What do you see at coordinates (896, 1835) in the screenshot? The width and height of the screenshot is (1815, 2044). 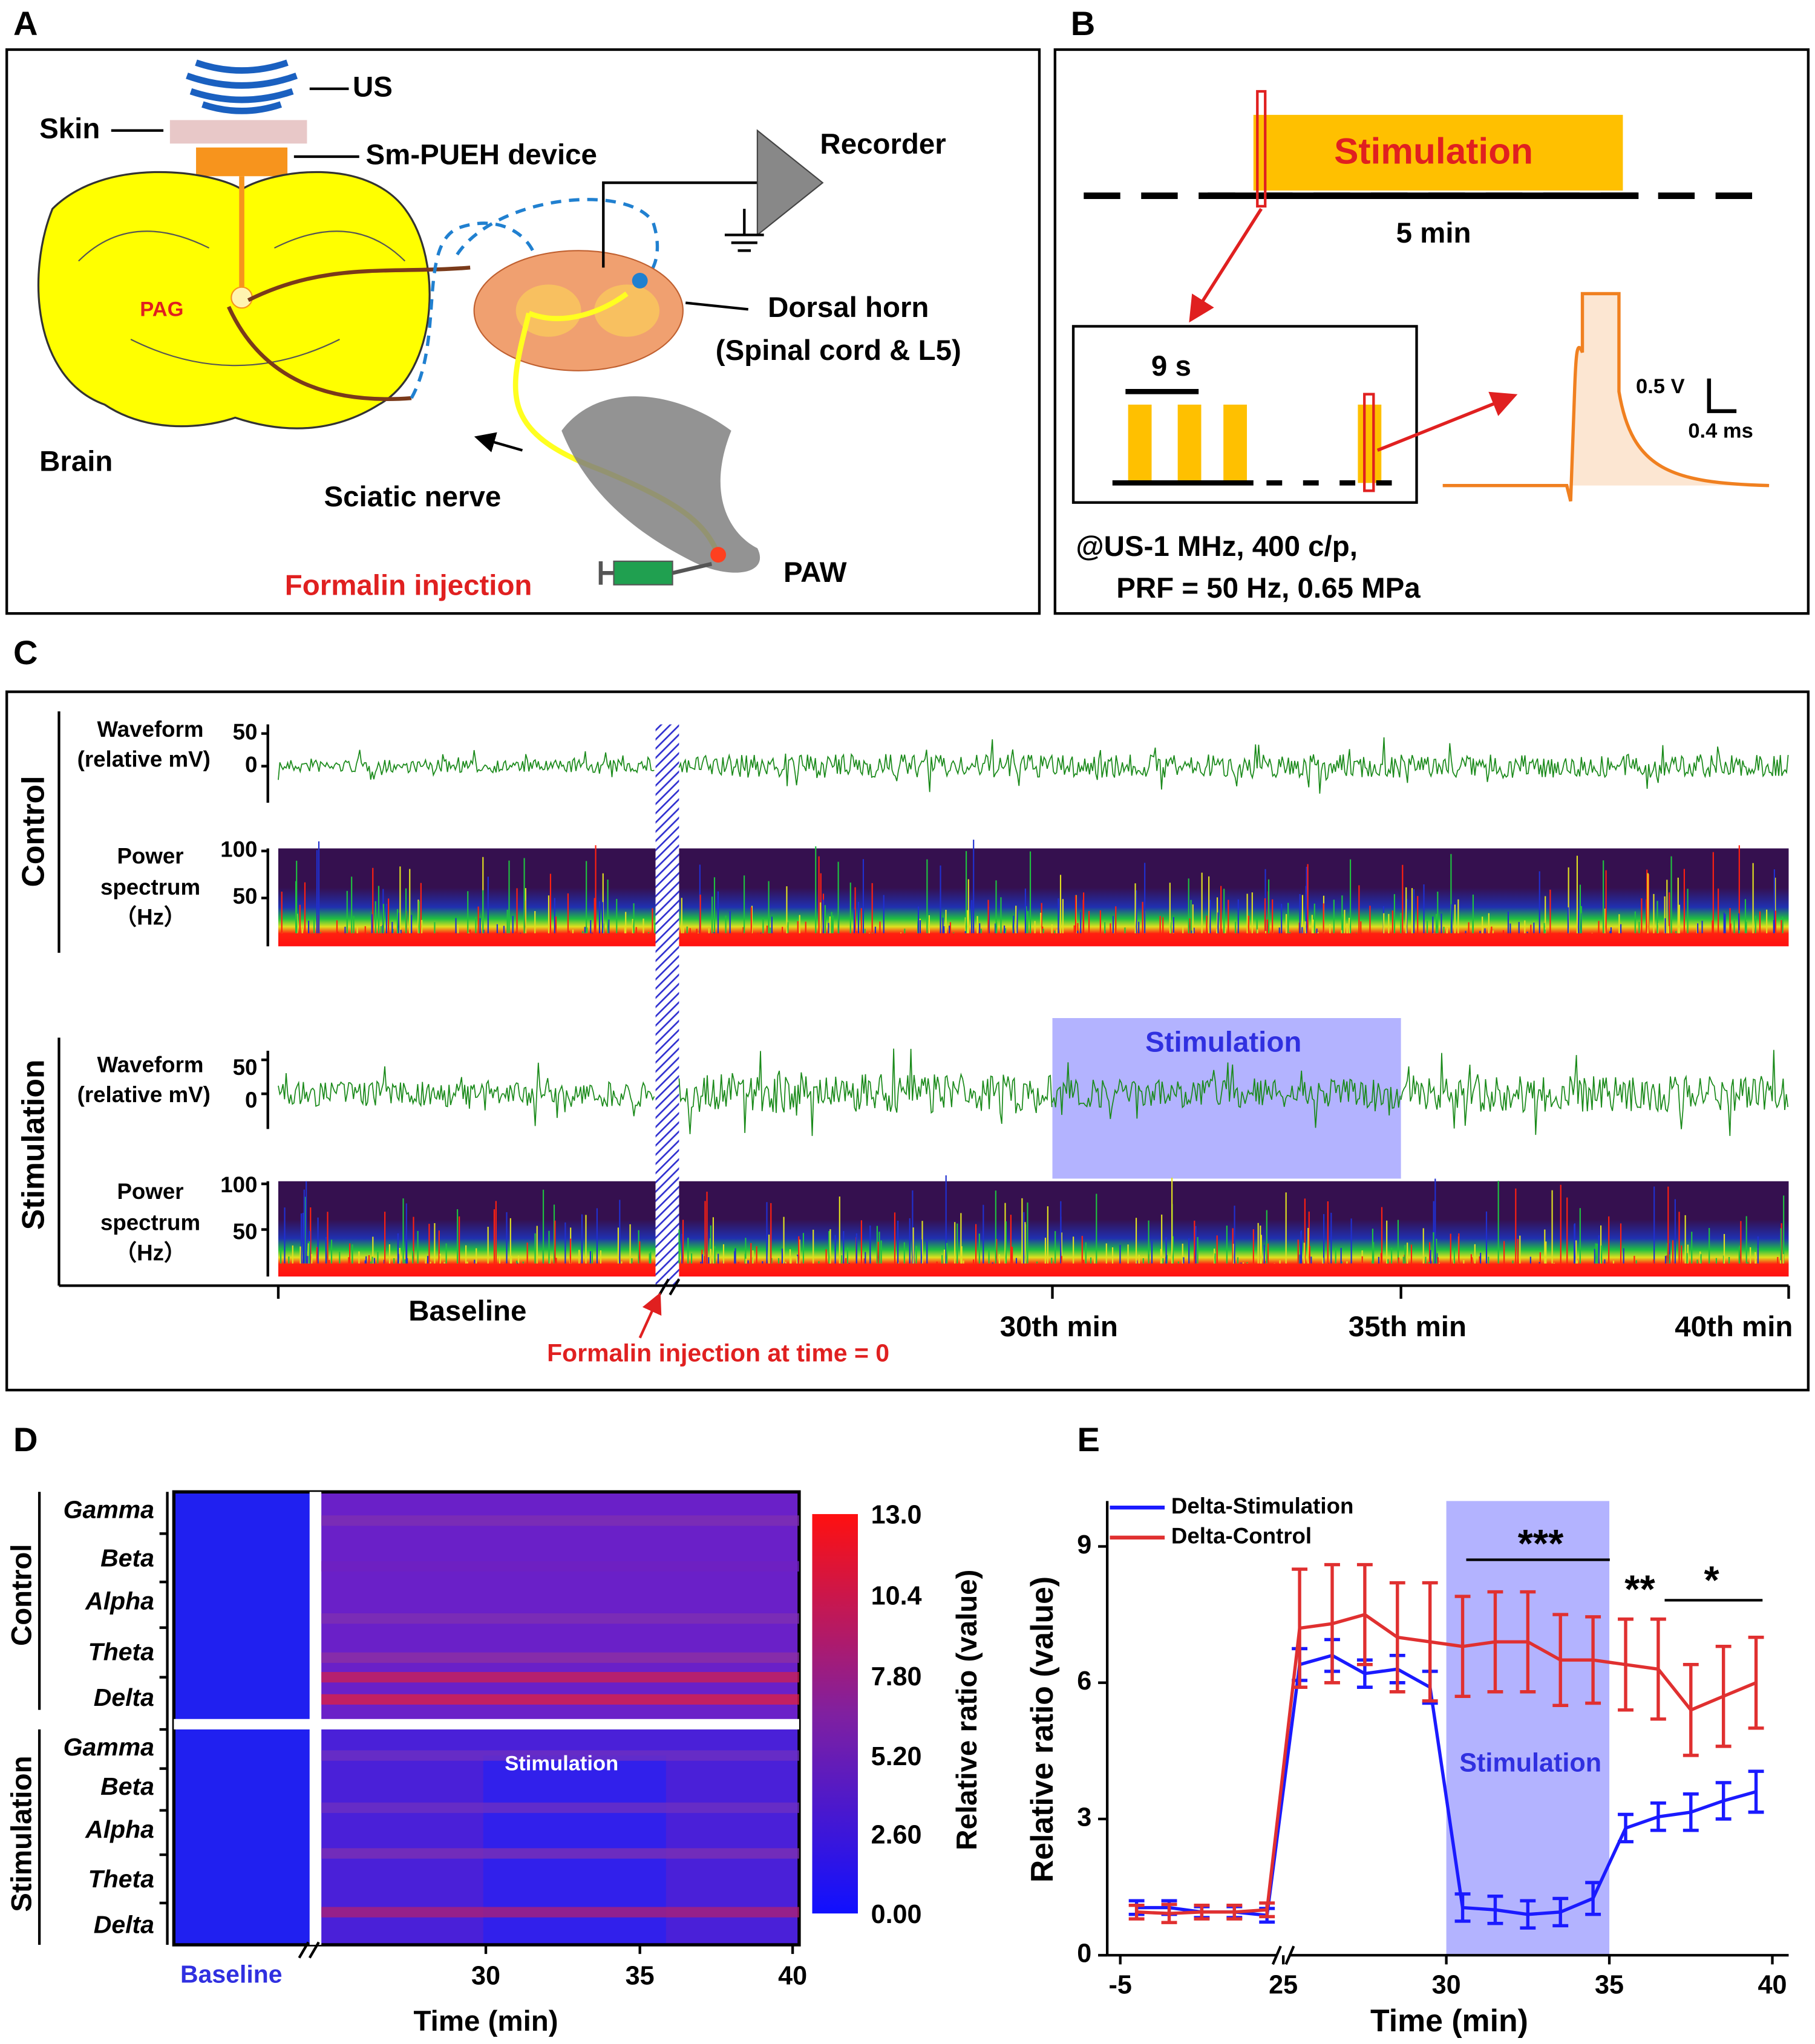 I see `colorbar-tick: 2.60` at bounding box center [896, 1835].